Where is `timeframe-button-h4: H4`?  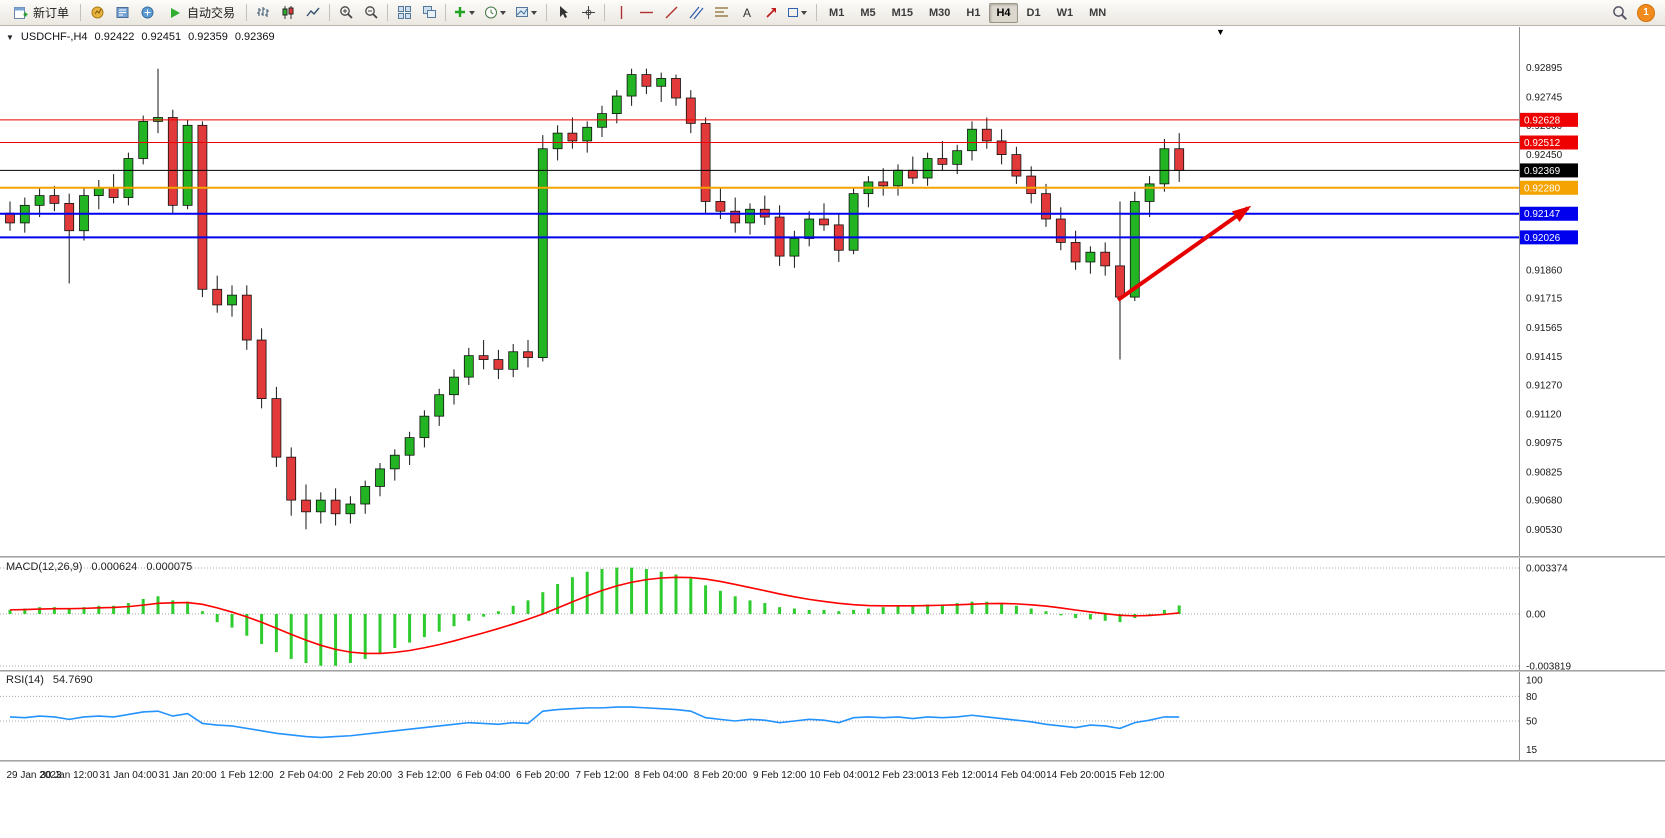 timeframe-button-h4: H4 is located at coordinates (1003, 12).